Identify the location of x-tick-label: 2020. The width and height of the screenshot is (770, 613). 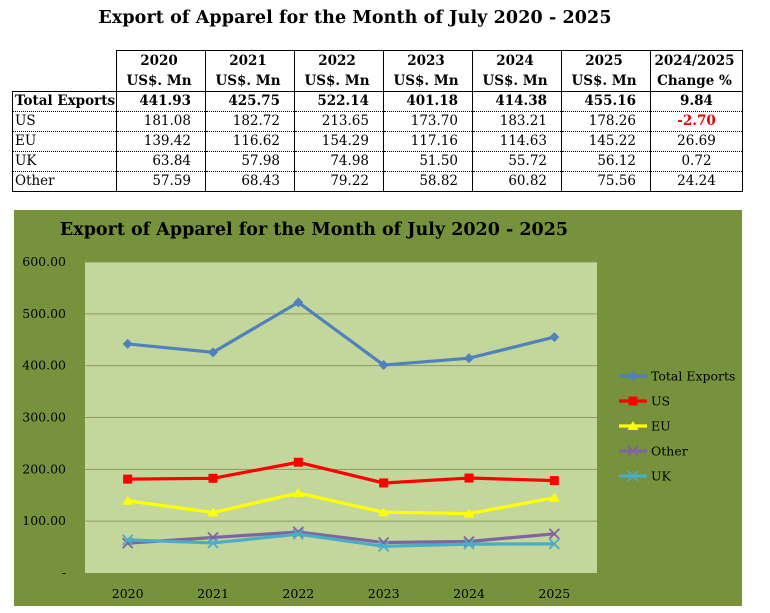
(128, 593).